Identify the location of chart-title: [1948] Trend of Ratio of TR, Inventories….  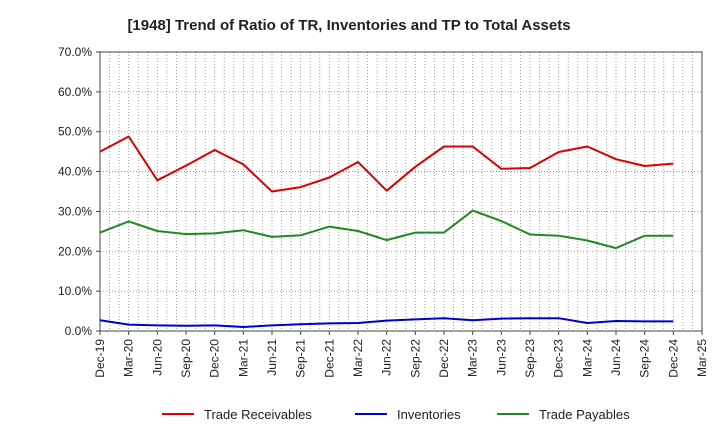
(348, 25).